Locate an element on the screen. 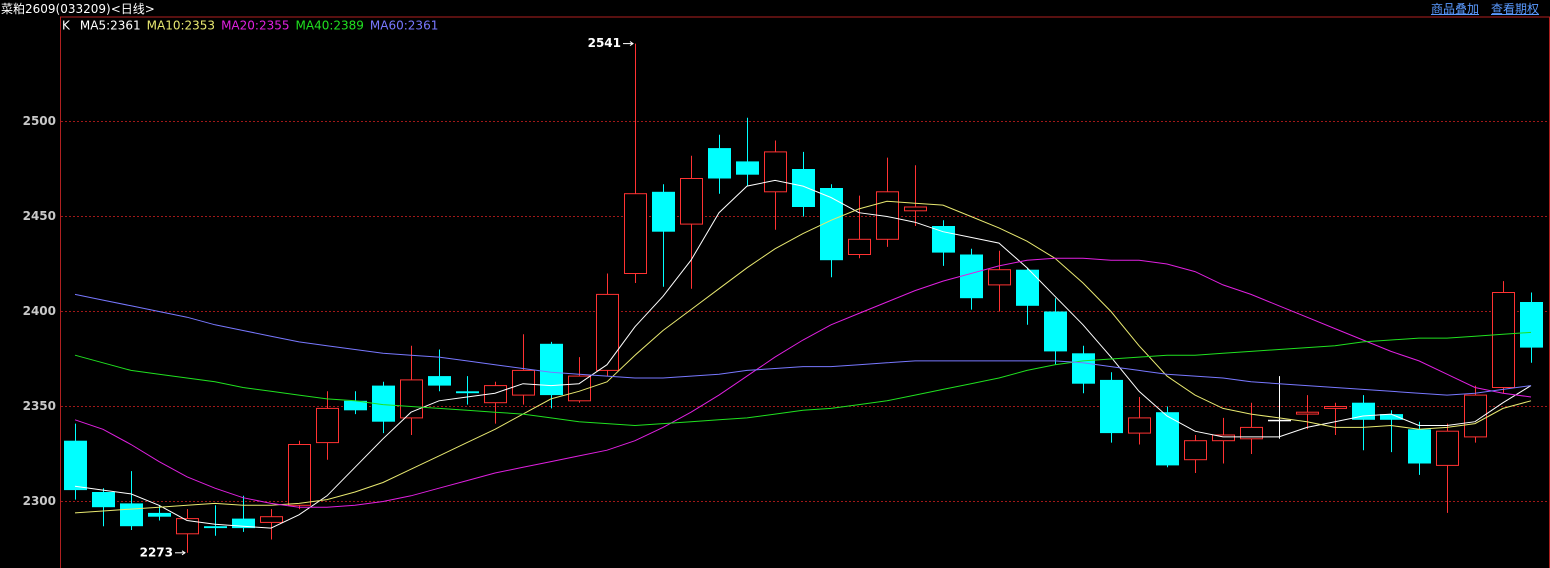 This screenshot has height=568, width=1550. annotation-label: 2541 is located at coordinates (604, 43).